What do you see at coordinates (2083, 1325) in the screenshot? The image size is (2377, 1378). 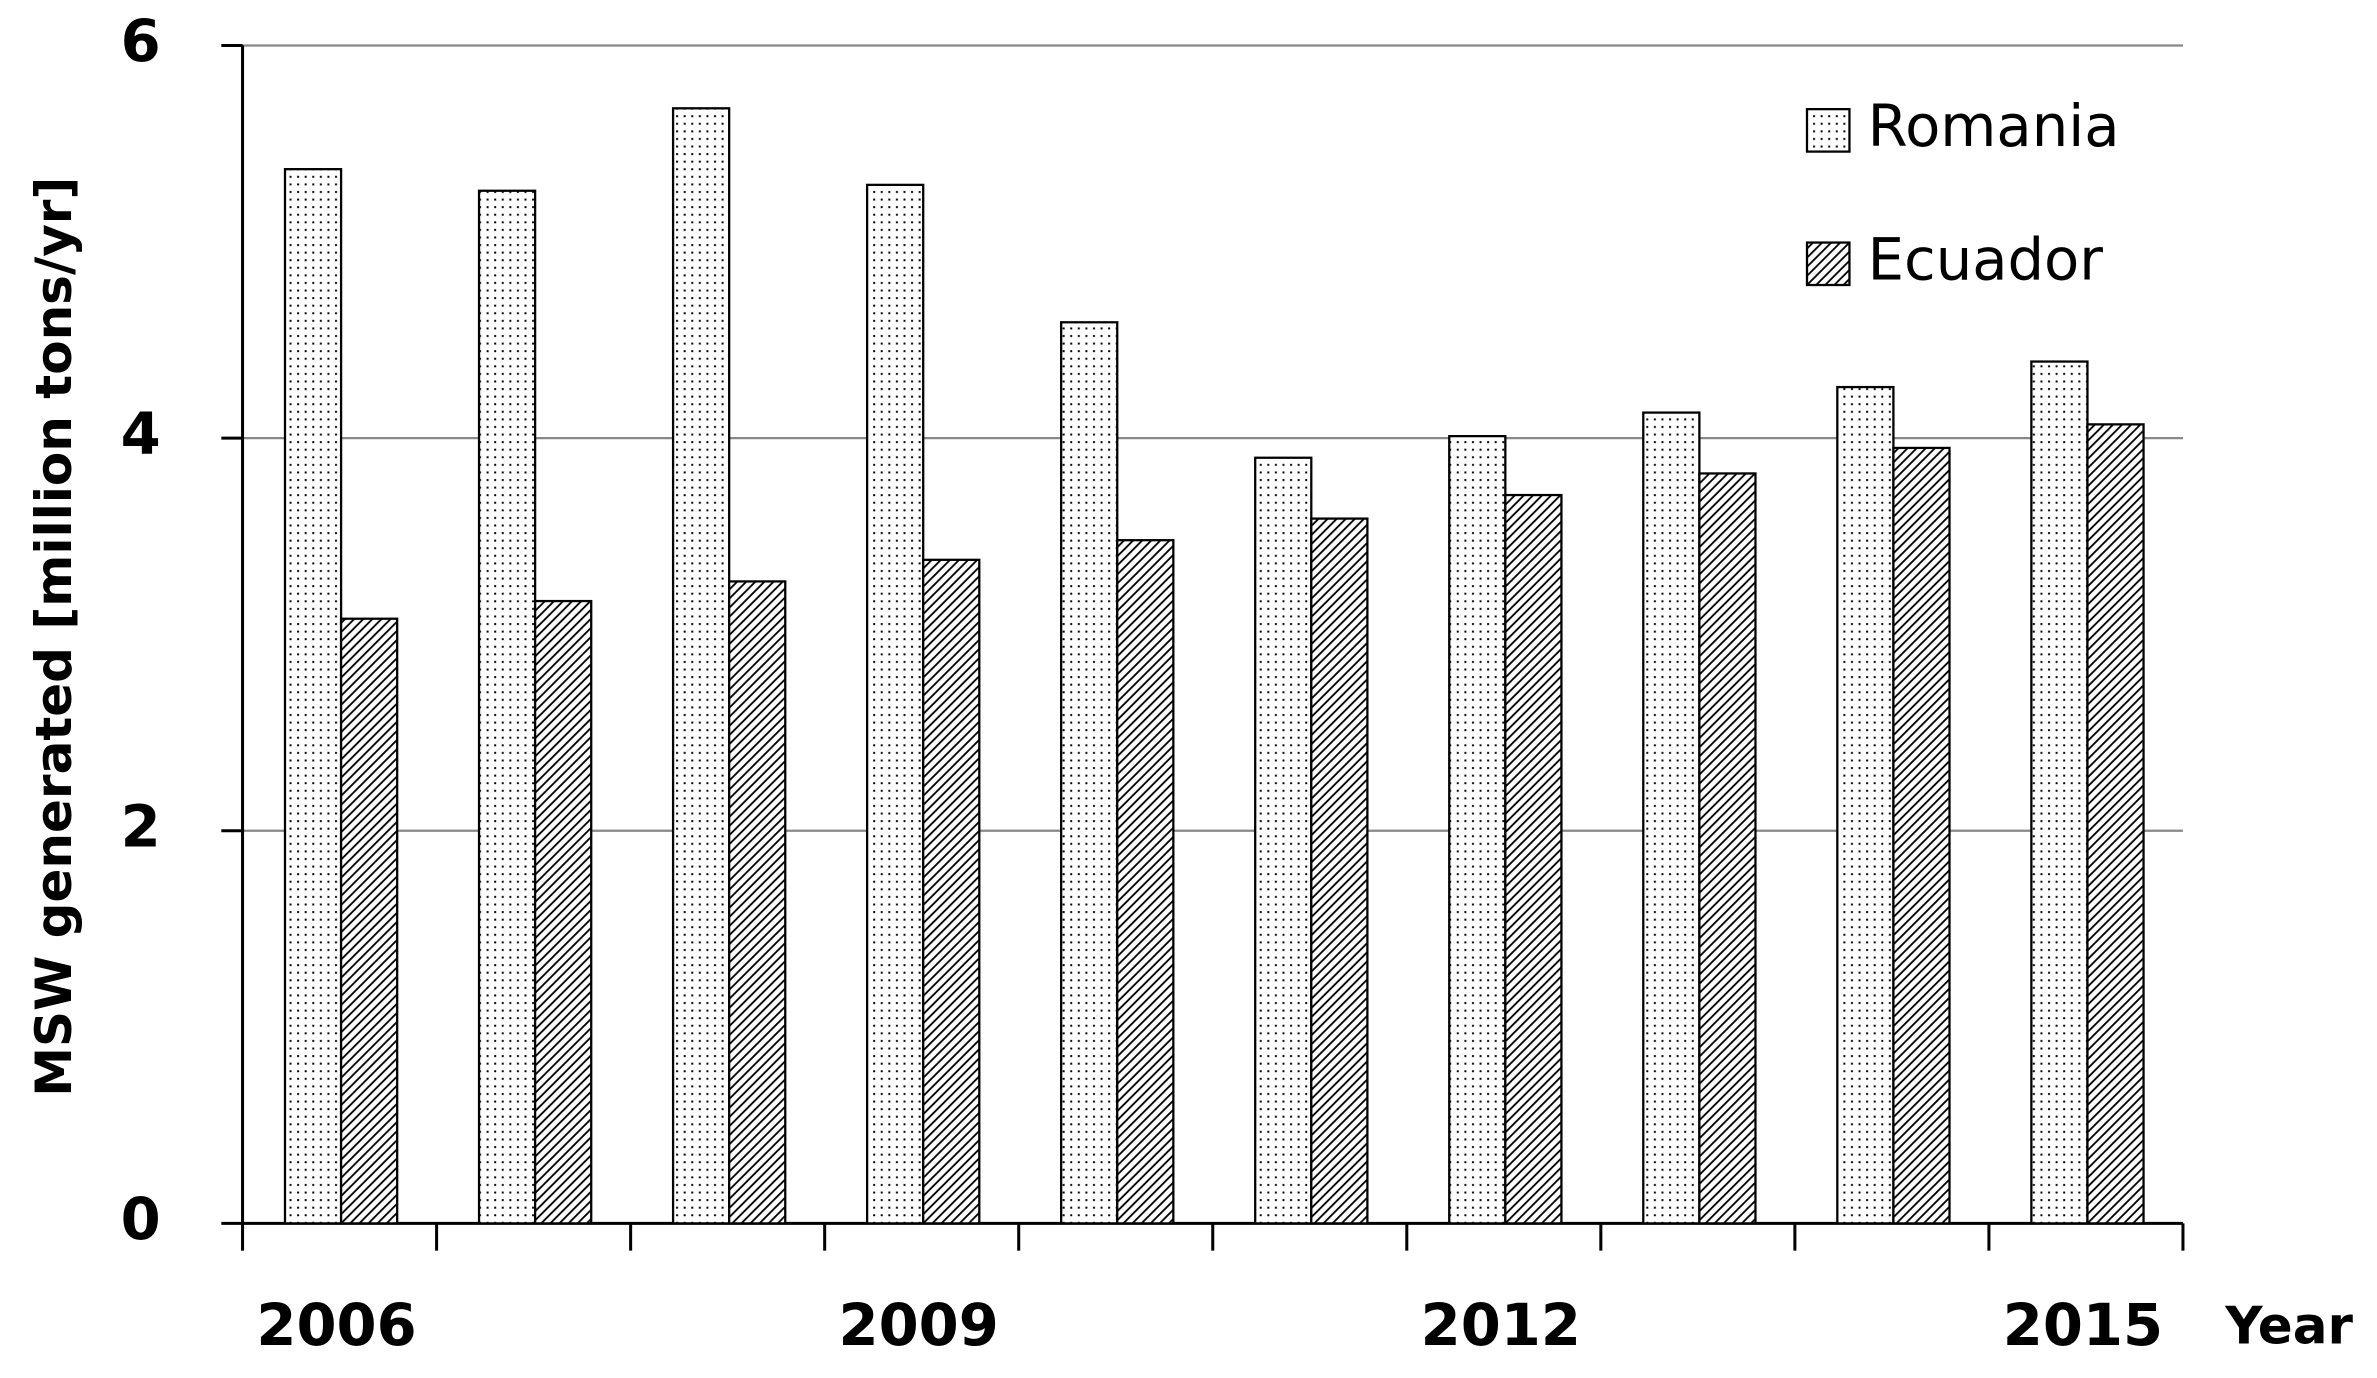 I see `x-tick-label: 2015` at bounding box center [2083, 1325].